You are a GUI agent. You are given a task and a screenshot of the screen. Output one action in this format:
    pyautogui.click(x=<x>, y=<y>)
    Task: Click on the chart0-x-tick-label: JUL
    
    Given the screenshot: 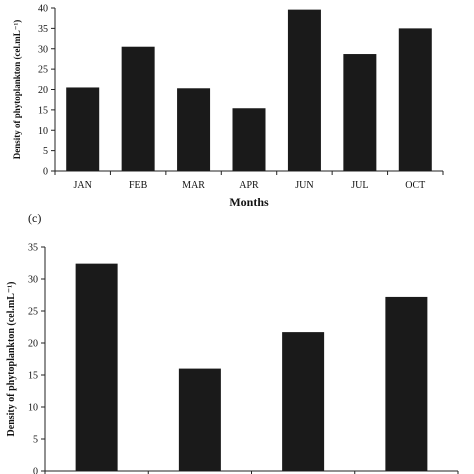 What is the action you would take?
    pyautogui.click(x=359, y=185)
    